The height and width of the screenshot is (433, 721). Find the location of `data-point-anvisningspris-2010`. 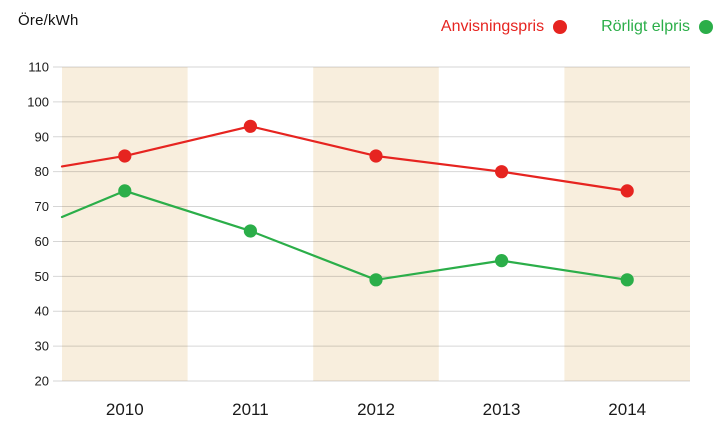

data-point-anvisningspris-2010 is located at coordinates (125, 156).